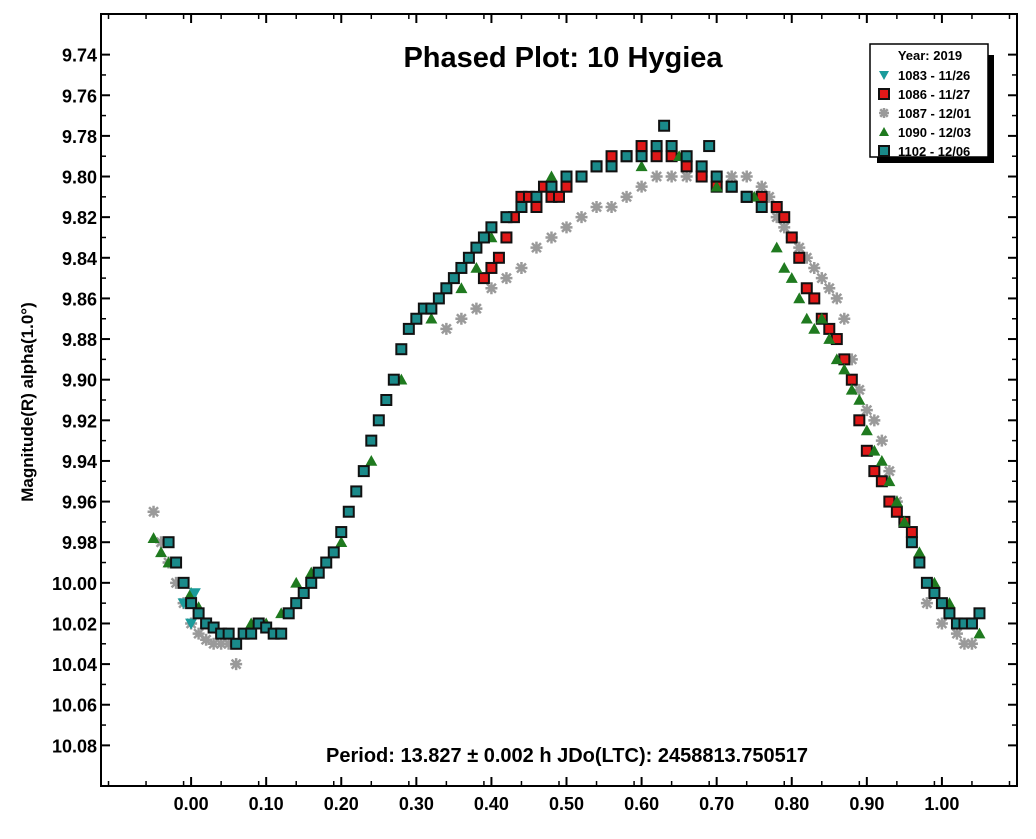 The image size is (1036, 839). Describe the element at coordinates (416, 804) in the screenshot. I see `x-tick-label: 0.30` at that location.